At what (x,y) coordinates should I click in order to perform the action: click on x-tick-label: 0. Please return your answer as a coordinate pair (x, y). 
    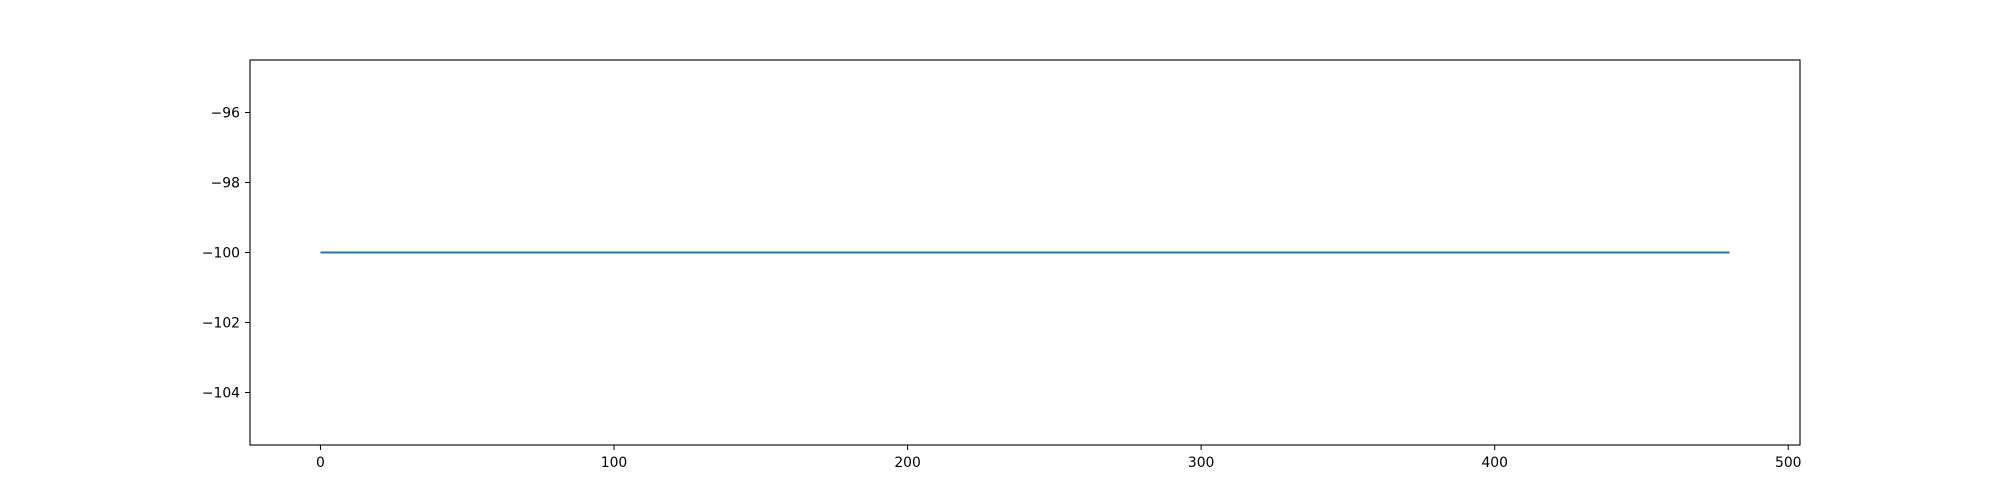
    Looking at the image, I should click on (320, 463).